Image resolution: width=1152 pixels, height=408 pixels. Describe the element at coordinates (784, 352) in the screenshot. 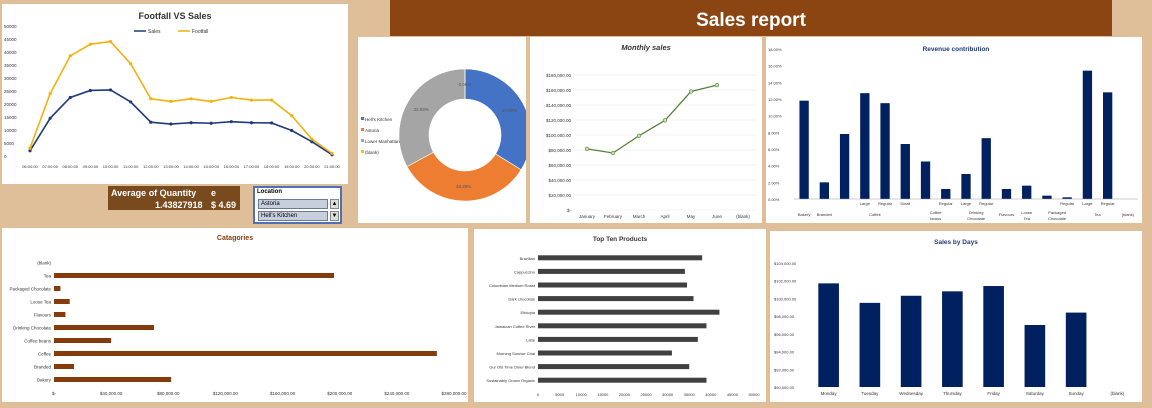

I see `y-tick-label: $94,000.00` at that location.